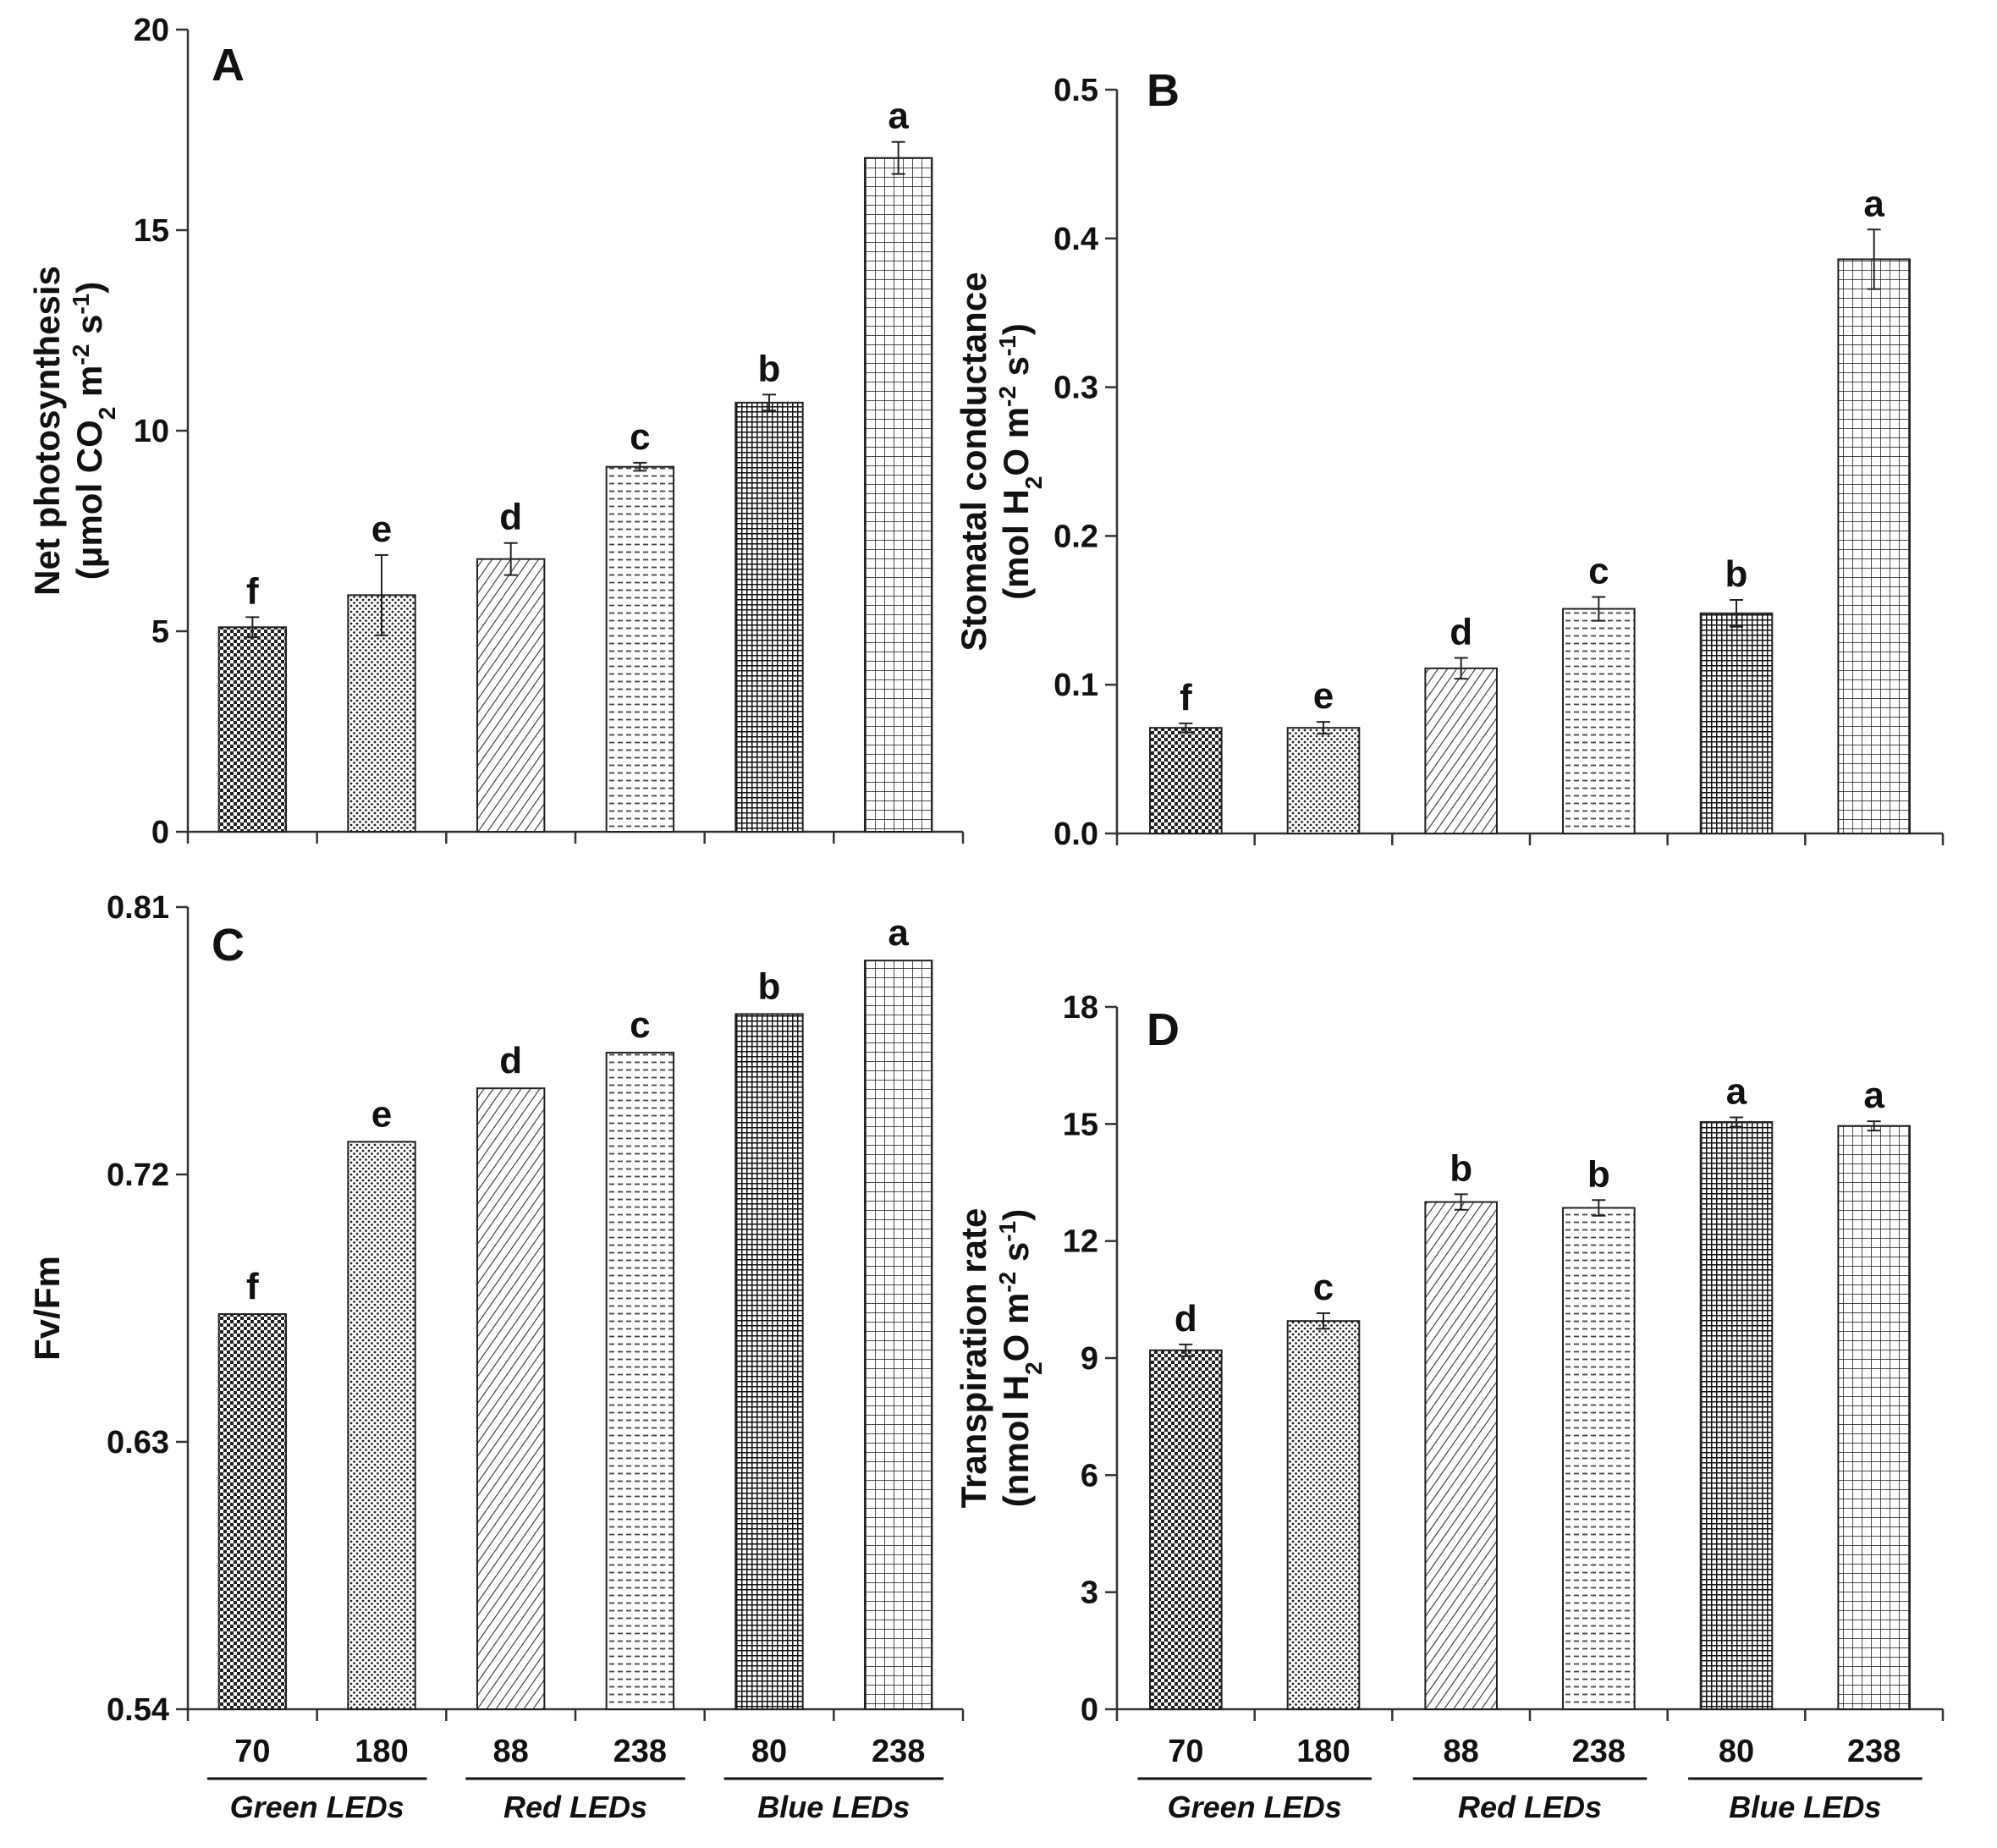  Describe the element at coordinates (1089, 1475) in the screenshot. I see `y-tick-label: 6` at that location.